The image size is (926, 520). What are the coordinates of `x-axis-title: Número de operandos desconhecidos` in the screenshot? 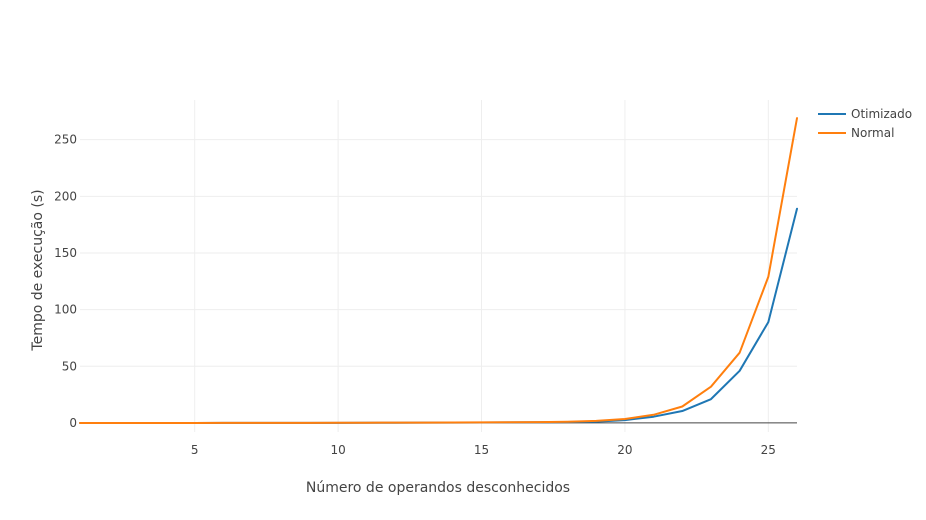 It's located at (438, 488).